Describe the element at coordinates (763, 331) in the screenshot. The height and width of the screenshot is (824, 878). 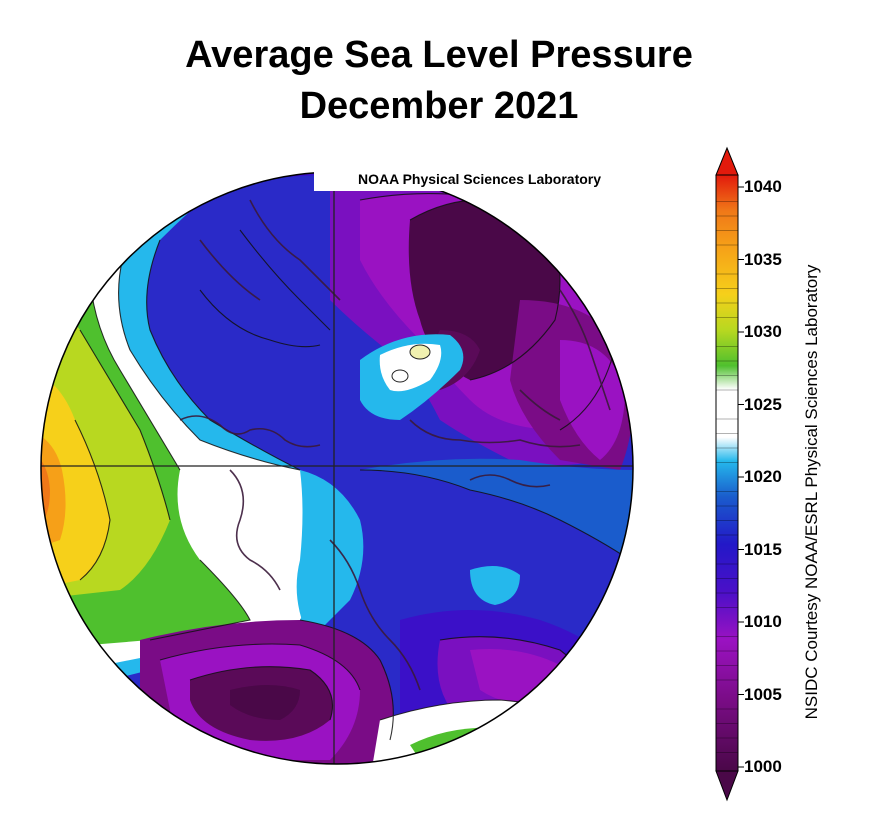
I see `colorbar-label-1030: 1030` at that location.